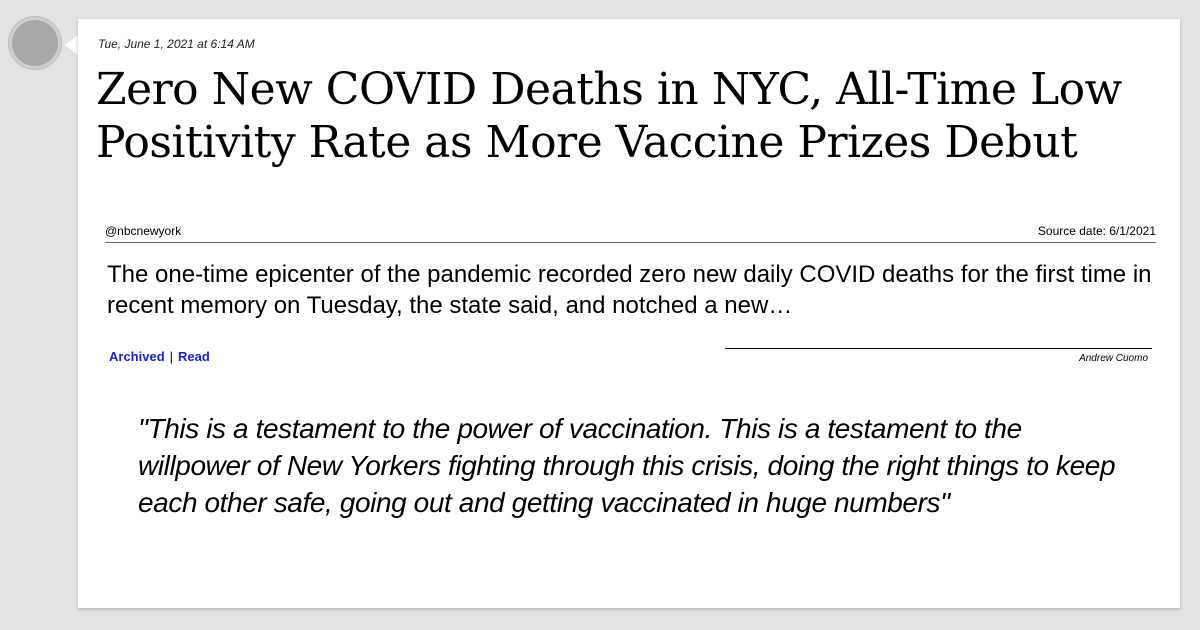 Image resolution: width=1200 pixels, height=630 pixels. Describe the element at coordinates (938, 348) in the screenshot. I see `attribution-divider` at that location.